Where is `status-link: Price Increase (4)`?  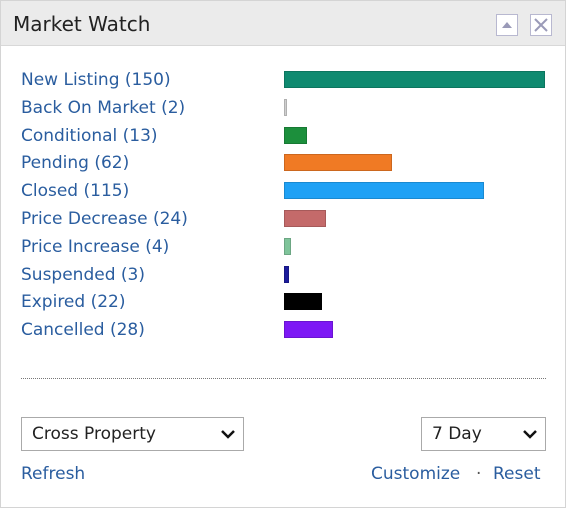 status-link: Price Increase (4) is located at coordinates (95, 246).